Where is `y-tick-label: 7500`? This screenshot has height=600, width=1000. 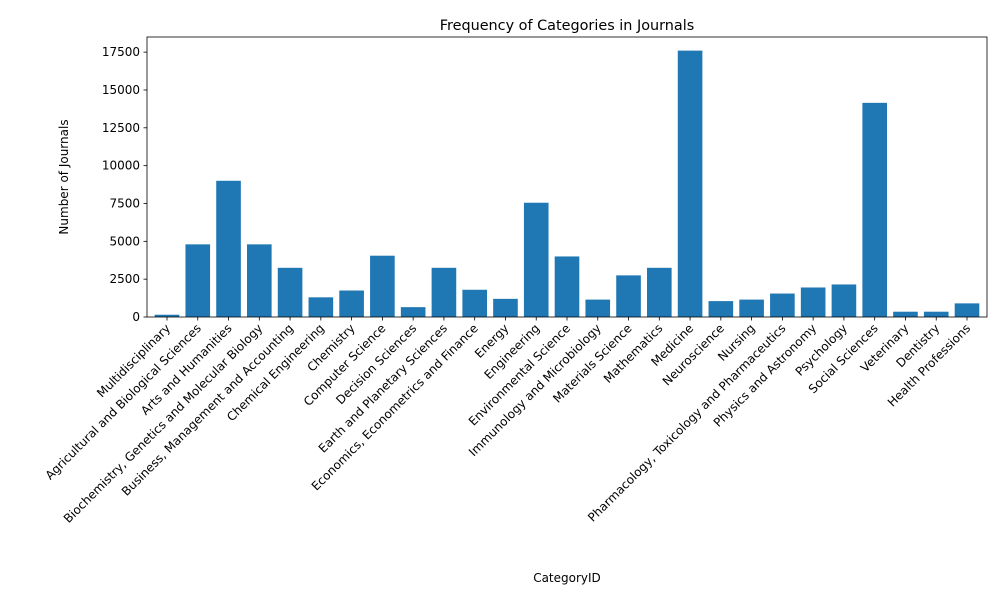
y-tick-label: 7500 is located at coordinates (124, 203).